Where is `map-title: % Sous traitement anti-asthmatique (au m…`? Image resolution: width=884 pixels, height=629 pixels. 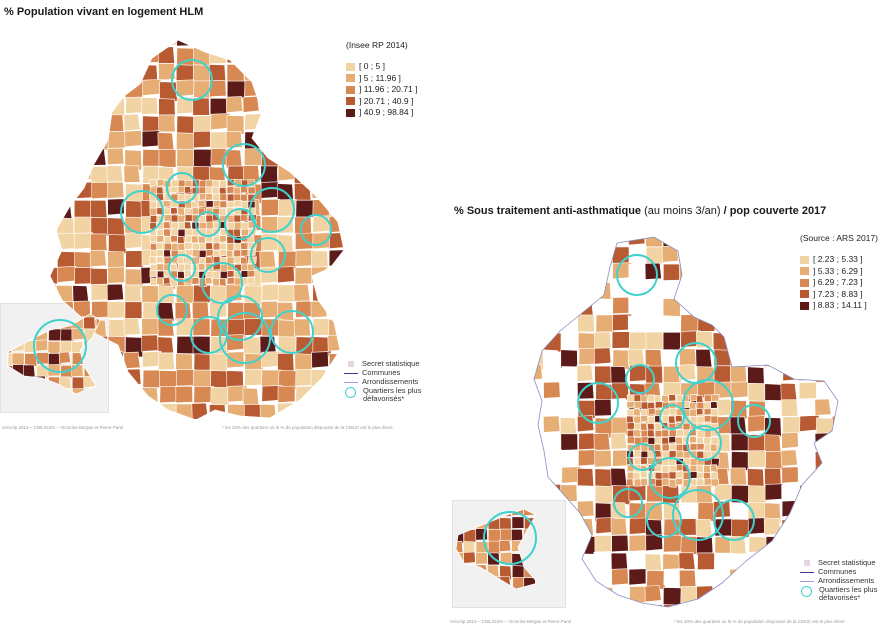 map-title: % Sous traitement anti-asthmatique (au m… is located at coordinates (640, 211).